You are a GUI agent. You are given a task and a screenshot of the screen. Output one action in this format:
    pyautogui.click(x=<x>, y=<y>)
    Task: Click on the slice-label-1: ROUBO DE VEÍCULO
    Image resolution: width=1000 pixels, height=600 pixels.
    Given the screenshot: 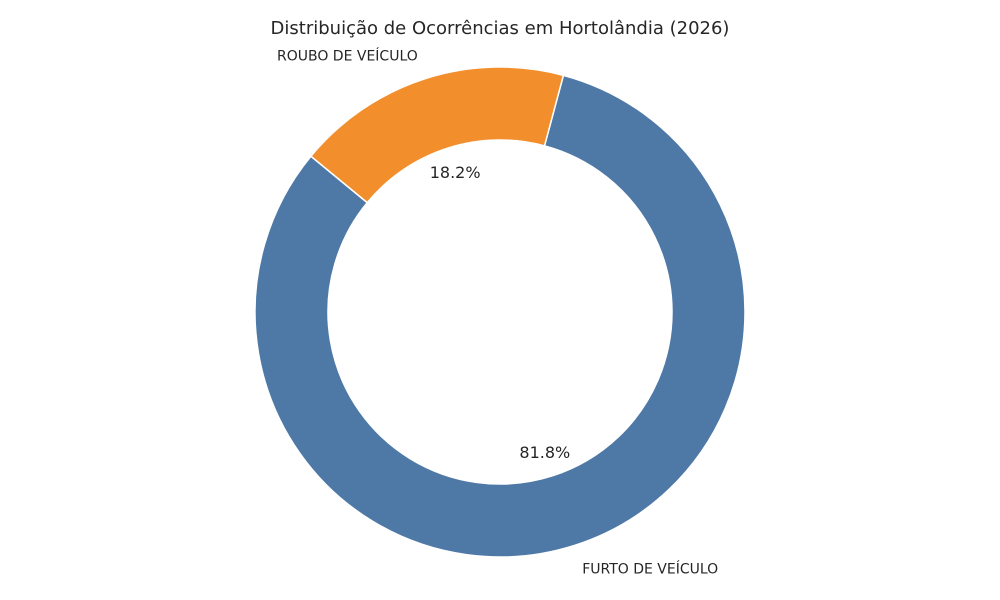 What is the action you would take?
    pyautogui.click(x=347, y=55)
    